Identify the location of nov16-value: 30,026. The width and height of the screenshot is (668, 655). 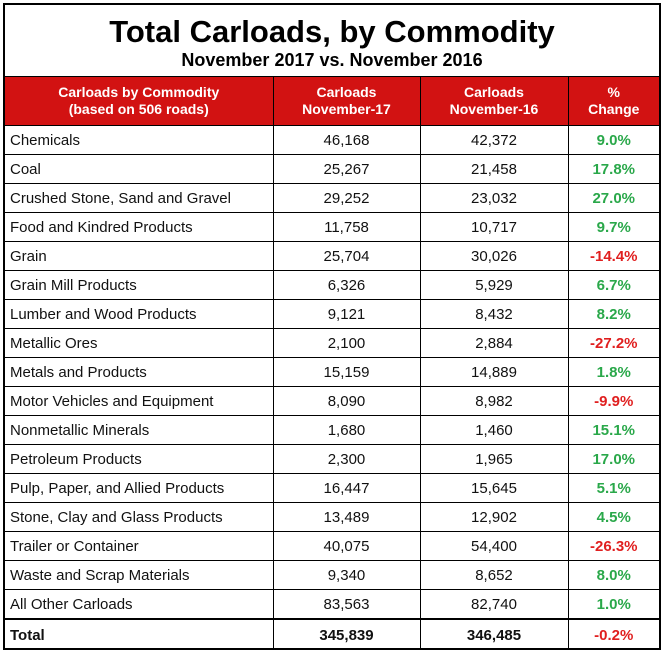
(494, 256).